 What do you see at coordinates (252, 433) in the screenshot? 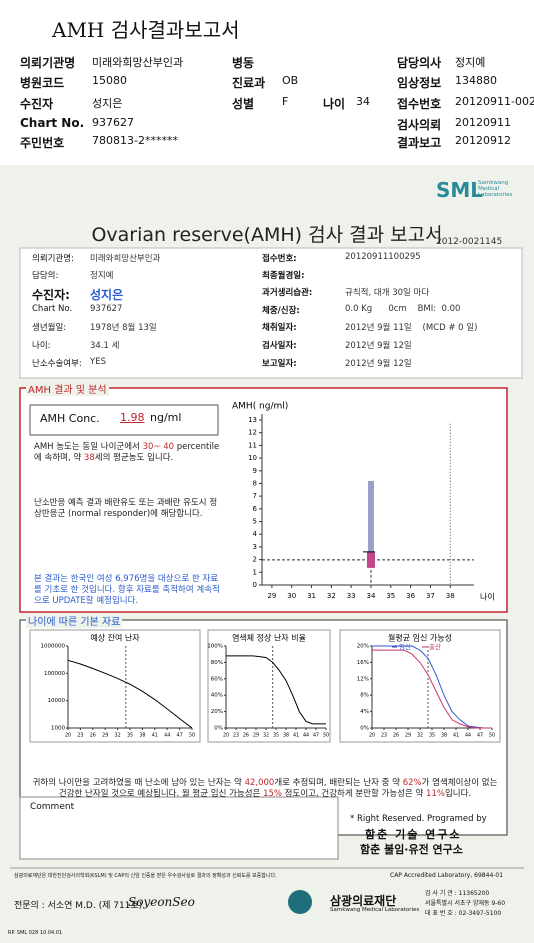
I see `y-tick-label: 12` at bounding box center [252, 433].